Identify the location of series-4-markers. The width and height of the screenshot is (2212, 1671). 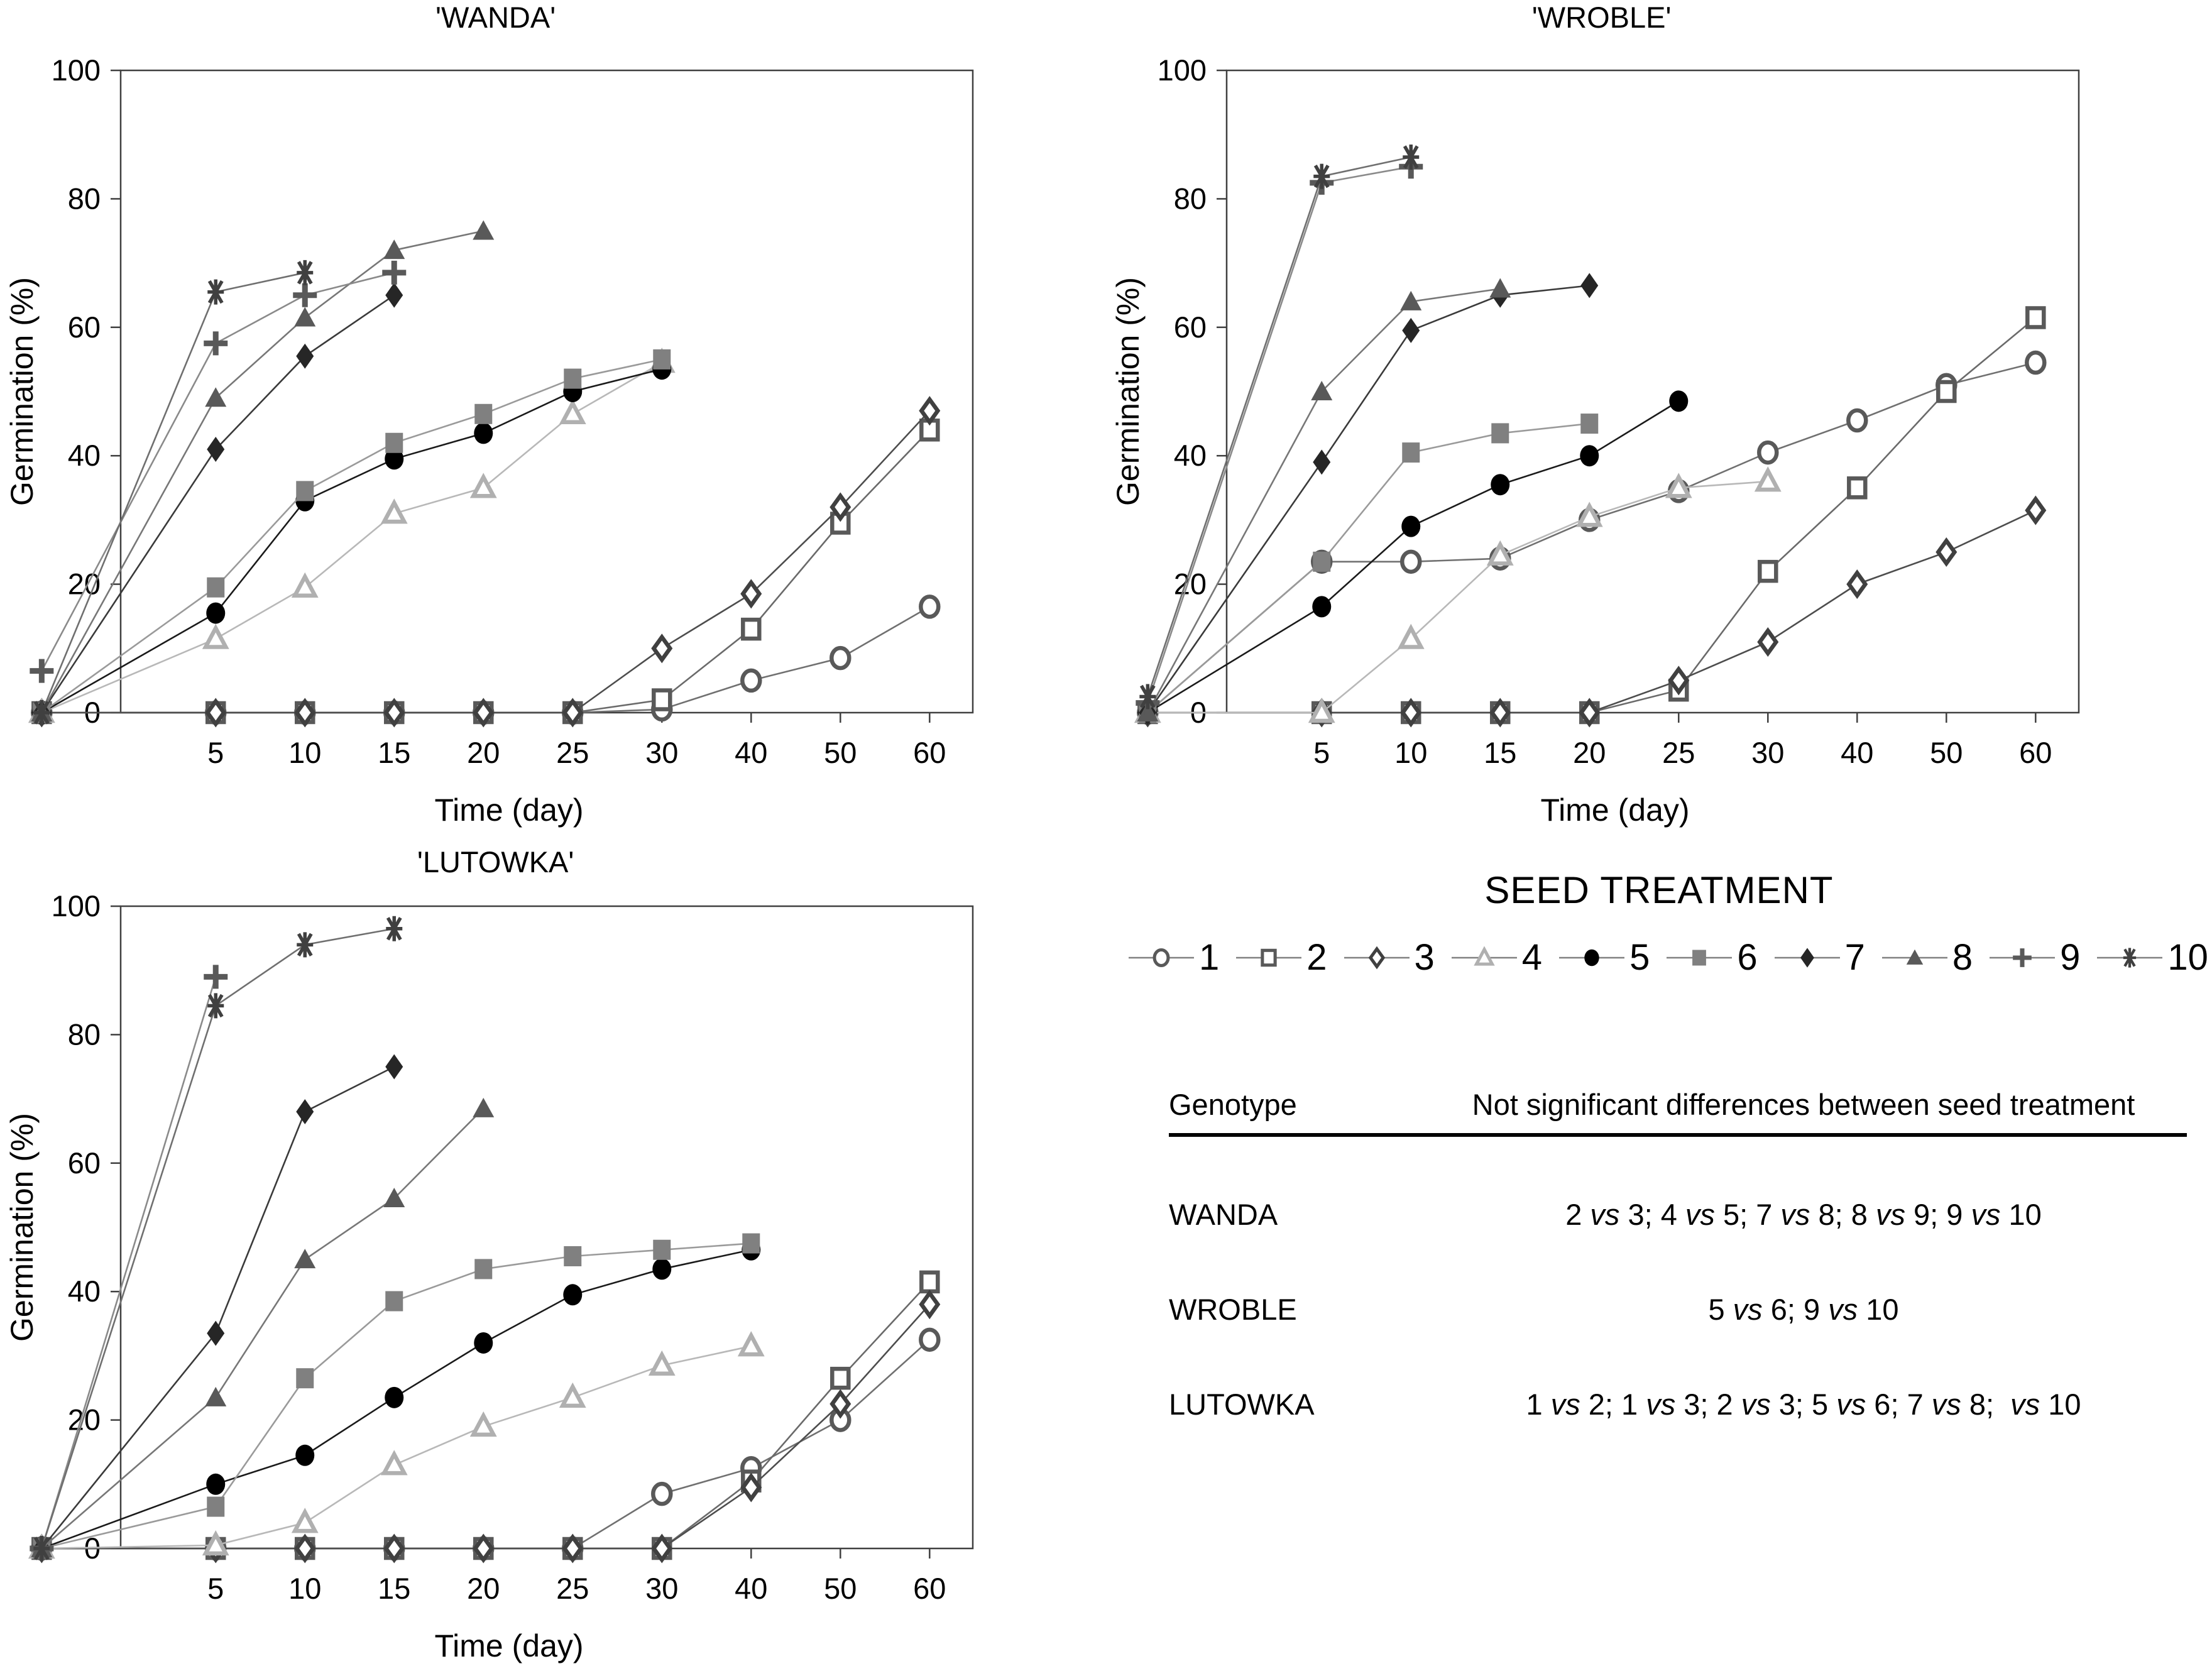
(352, 536).